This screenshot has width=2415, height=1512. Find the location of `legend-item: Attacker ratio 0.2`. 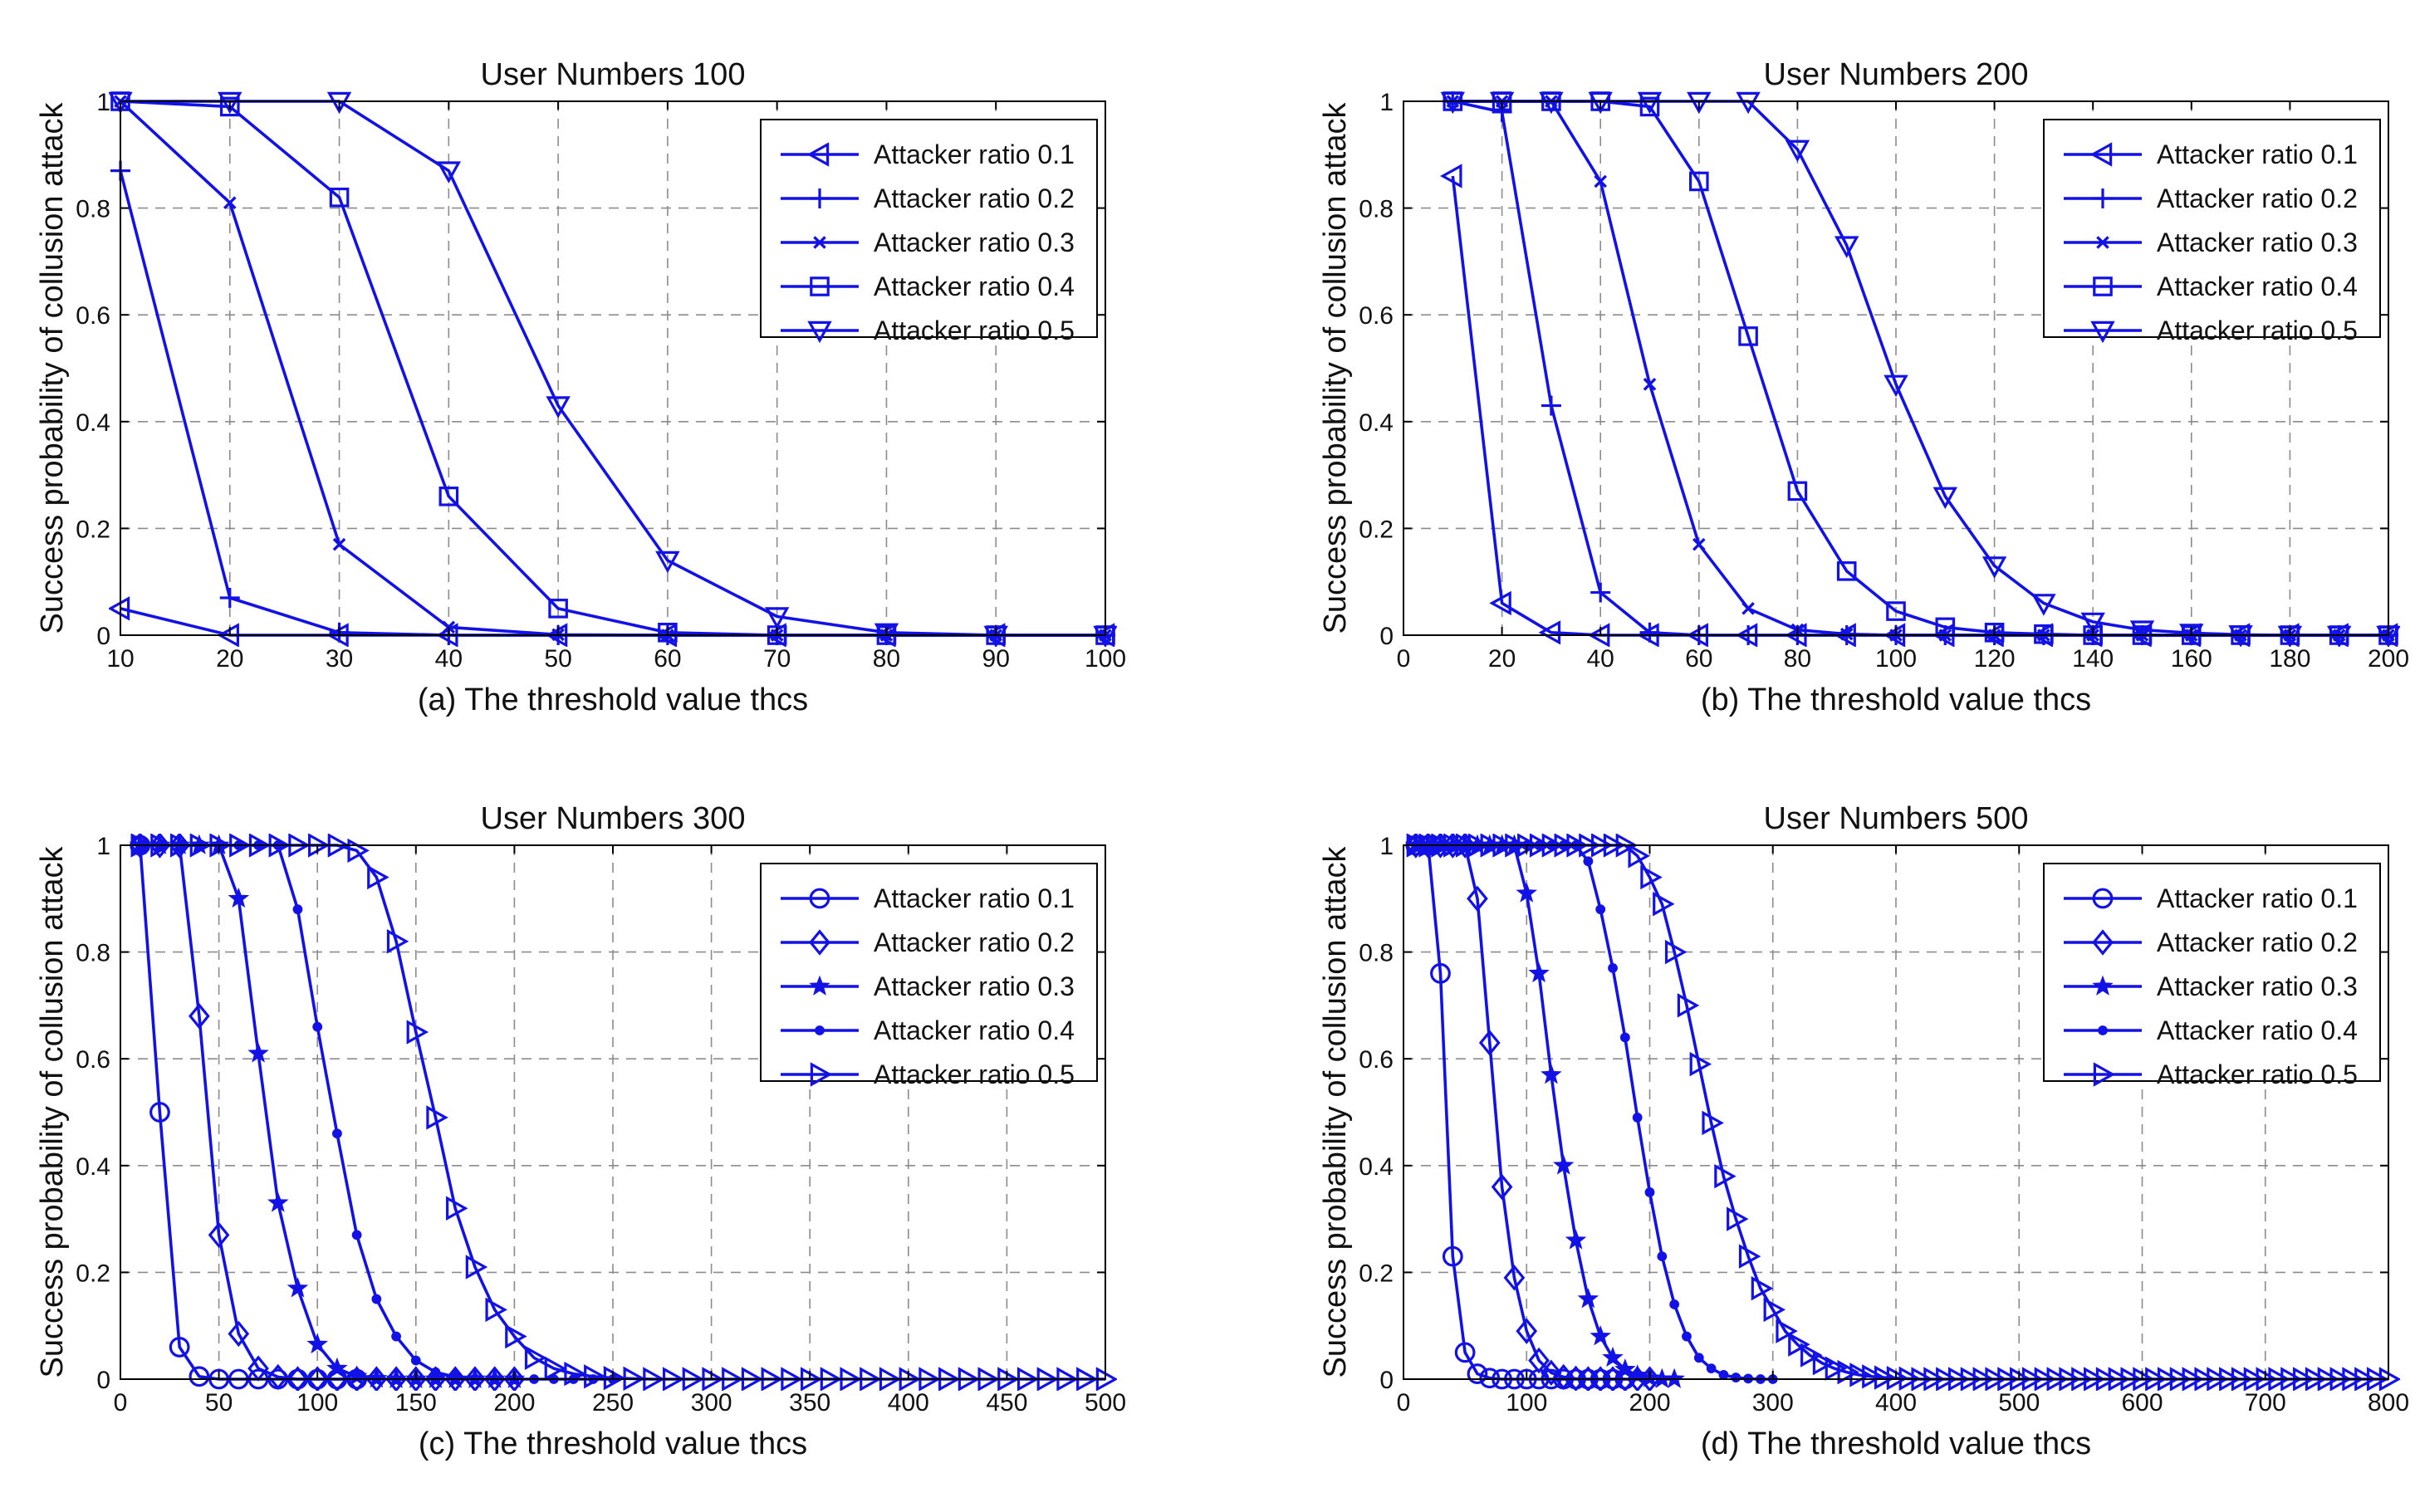

legend-item: Attacker ratio 0.2 is located at coordinates (2211, 198).